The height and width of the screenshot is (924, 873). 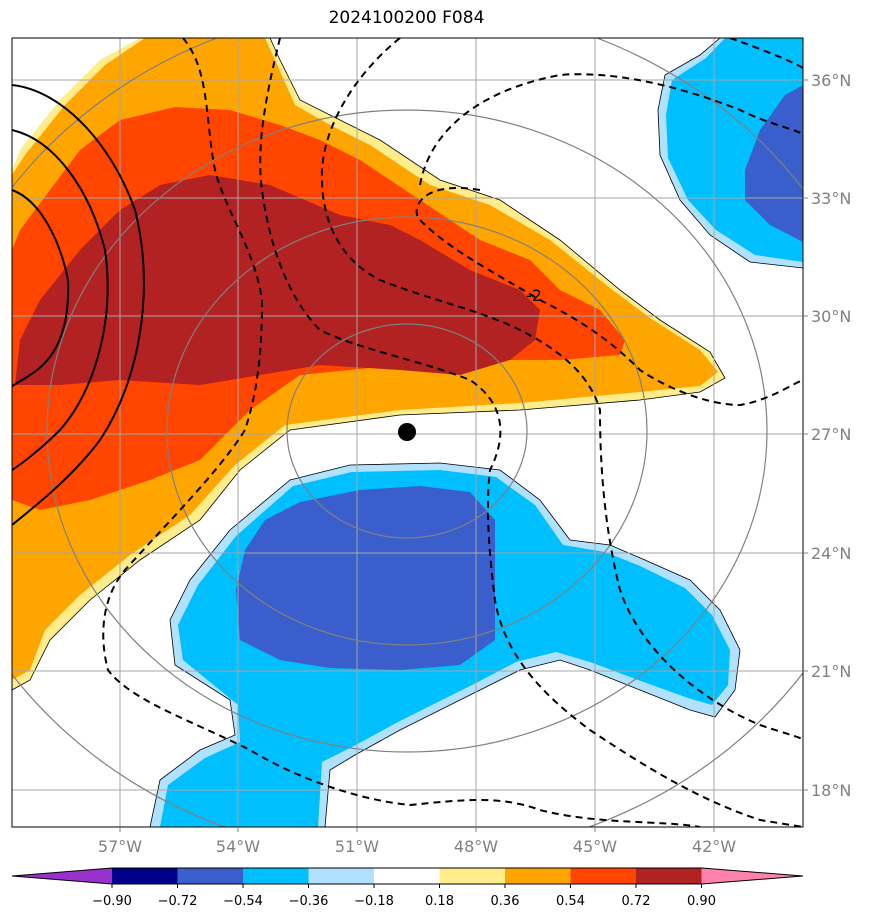 What do you see at coordinates (178, 901) in the screenshot?
I see `colorbar-tick-label: −0.72` at bounding box center [178, 901].